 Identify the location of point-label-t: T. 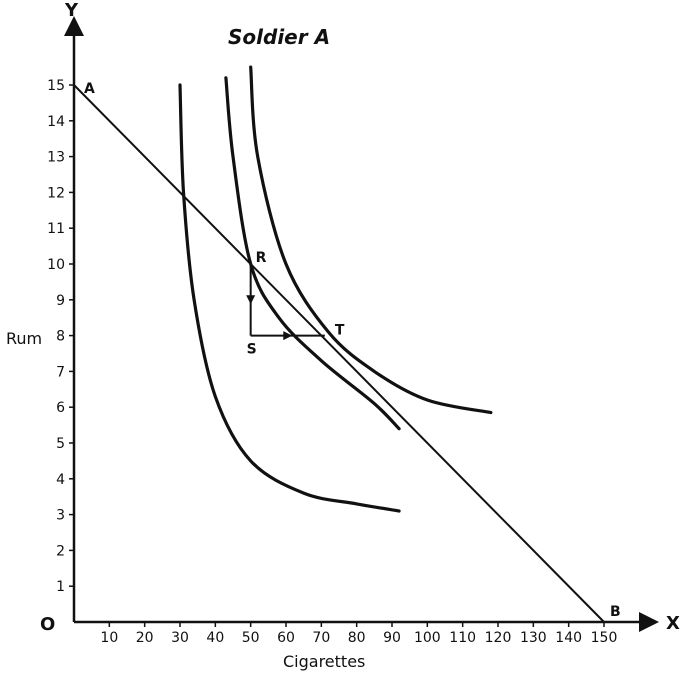
(340, 331).